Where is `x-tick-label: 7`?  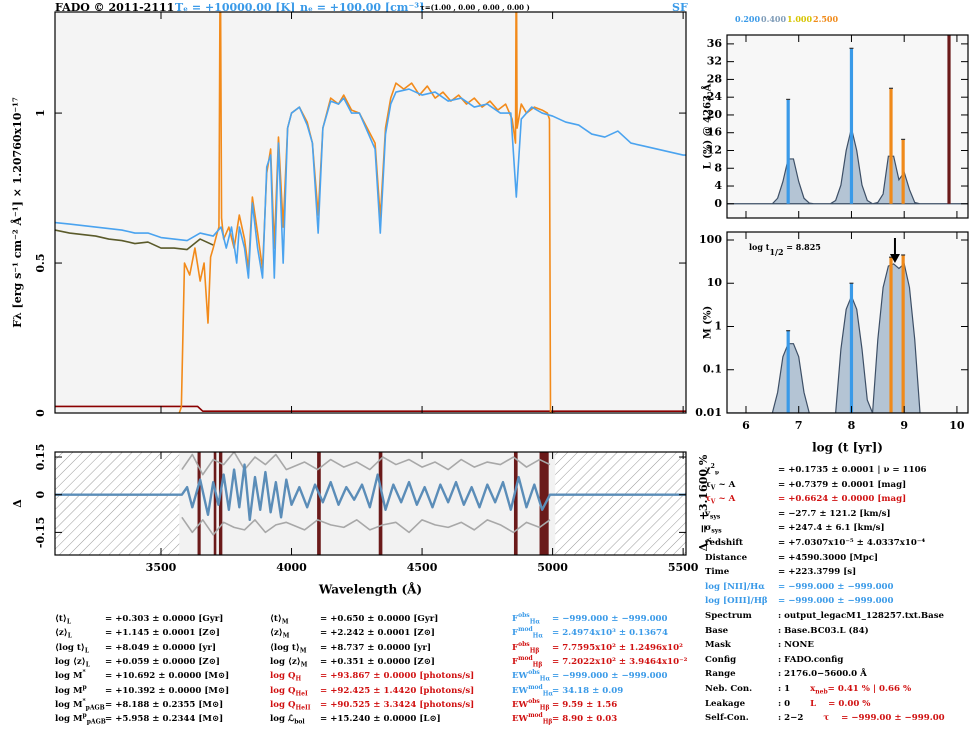 x-tick-label: 7 is located at coordinates (799, 425).